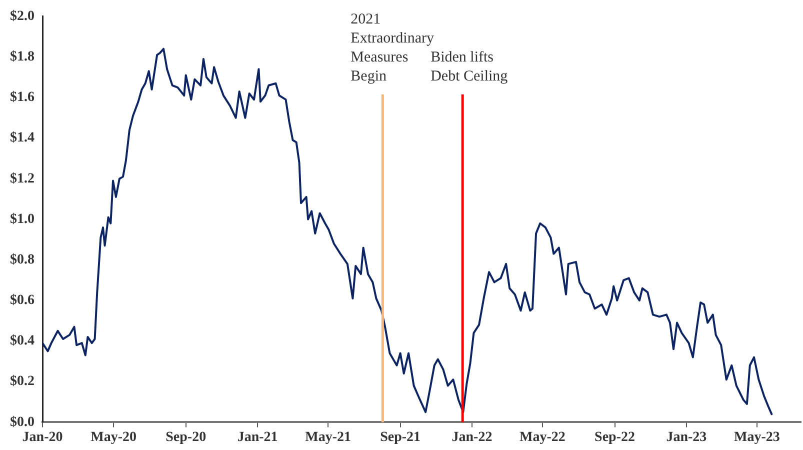 This screenshot has width=803, height=450. I want to click on y-tick-label: $1.8, so click(22, 57).